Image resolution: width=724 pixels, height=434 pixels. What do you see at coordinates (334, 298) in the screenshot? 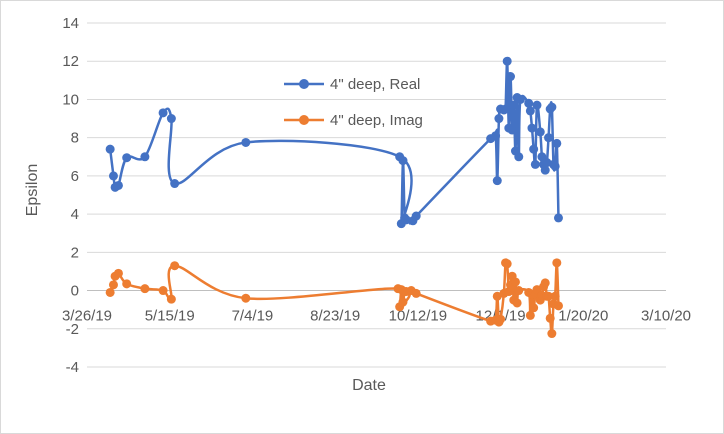
I see `series-imag` at bounding box center [334, 298].